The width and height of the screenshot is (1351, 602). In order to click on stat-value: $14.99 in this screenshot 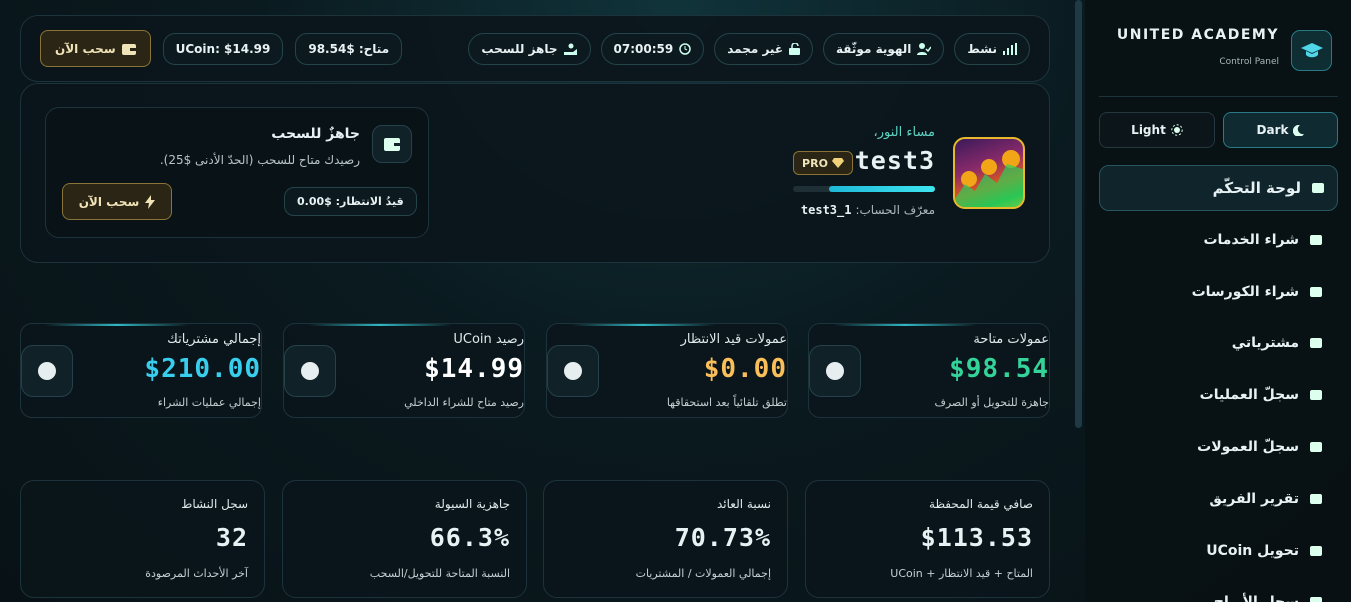, I will do `click(474, 369)`.